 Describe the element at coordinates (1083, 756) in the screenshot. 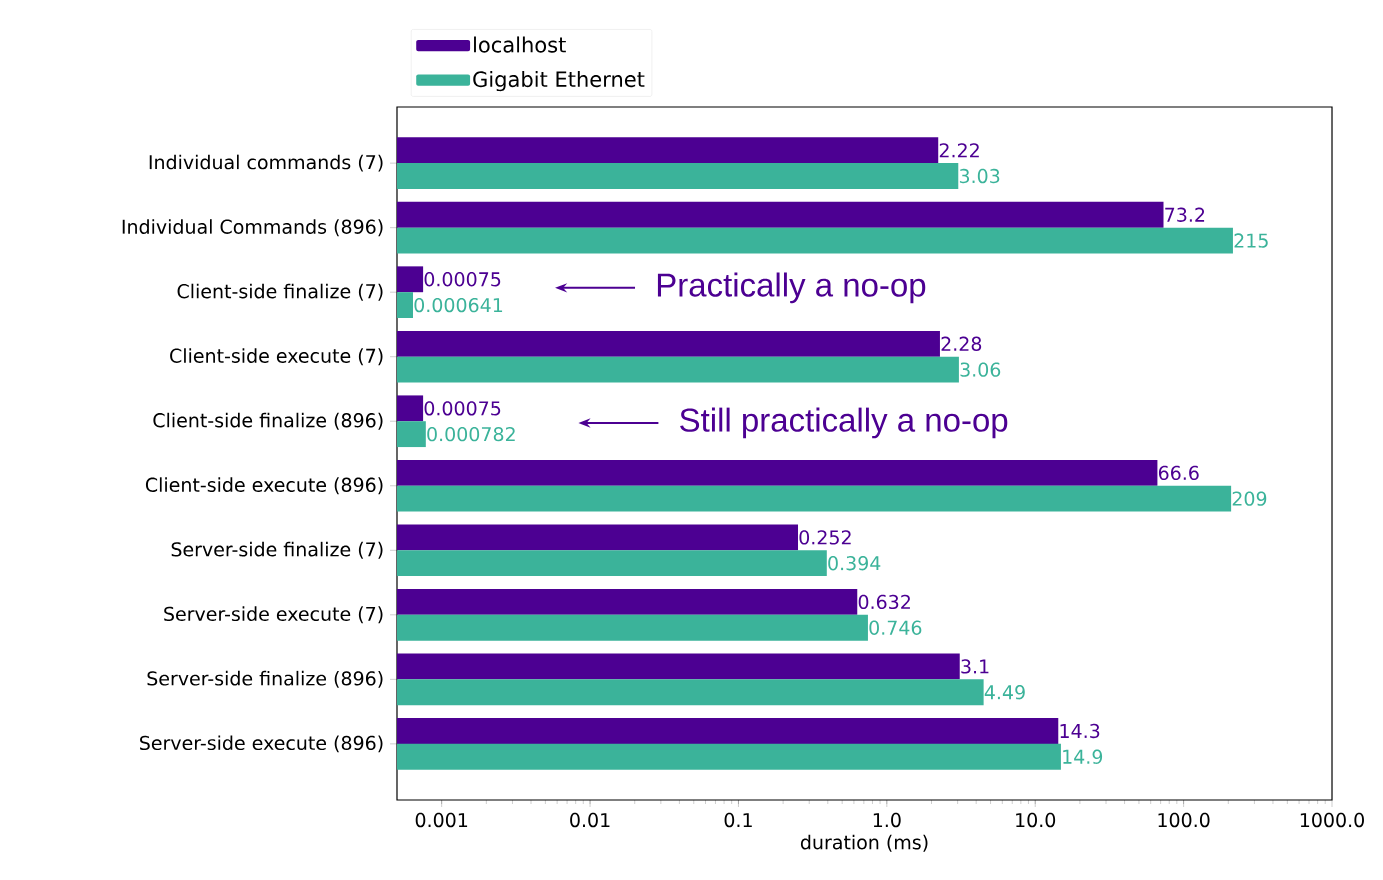

I see `data-label: 14.9` at that location.